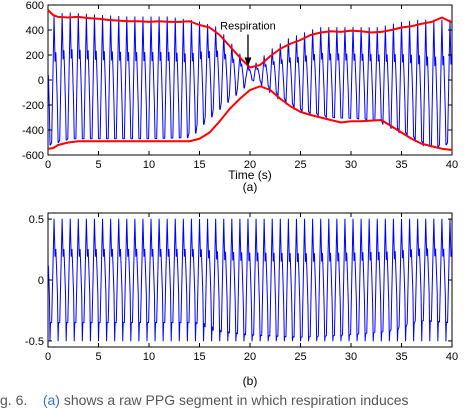 This screenshot has width=474, height=409. Describe the element at coordinates (35, 56) in the screenshot. I see `y-tick-label: 200` at that location.